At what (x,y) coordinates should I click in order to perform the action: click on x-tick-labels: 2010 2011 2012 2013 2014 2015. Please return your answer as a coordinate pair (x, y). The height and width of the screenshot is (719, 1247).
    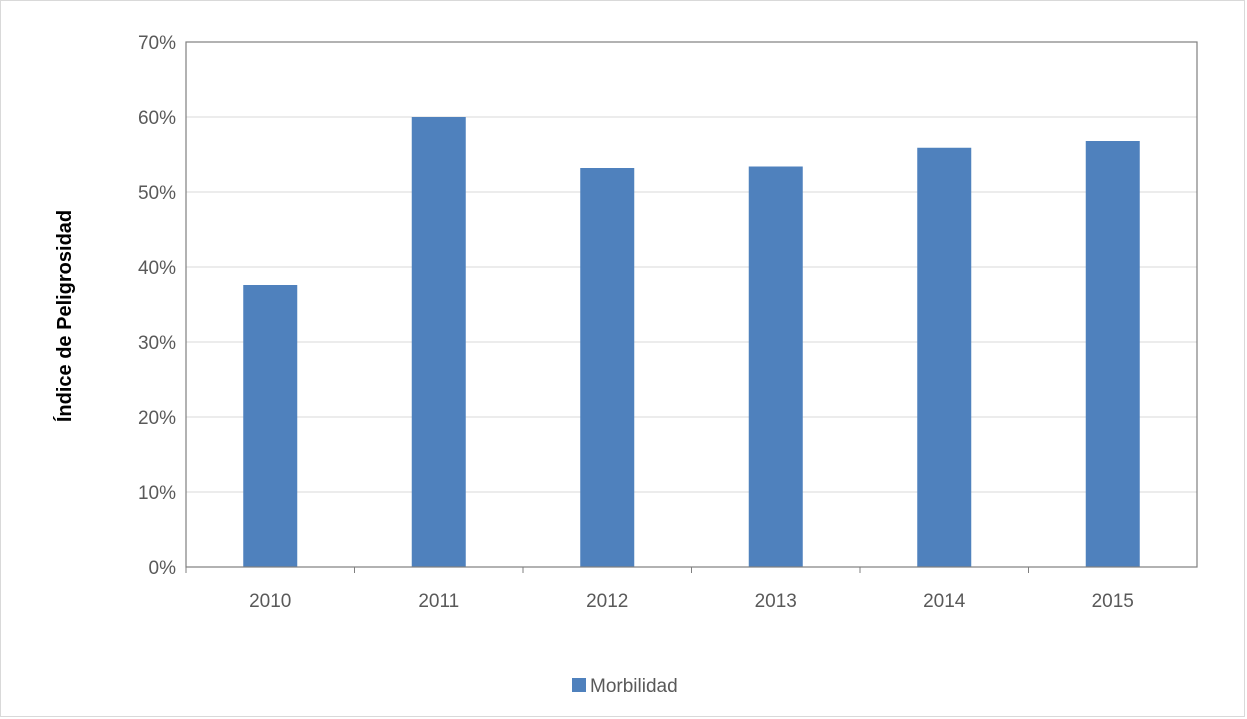
    Looking at the image, I should click on (691, 601).